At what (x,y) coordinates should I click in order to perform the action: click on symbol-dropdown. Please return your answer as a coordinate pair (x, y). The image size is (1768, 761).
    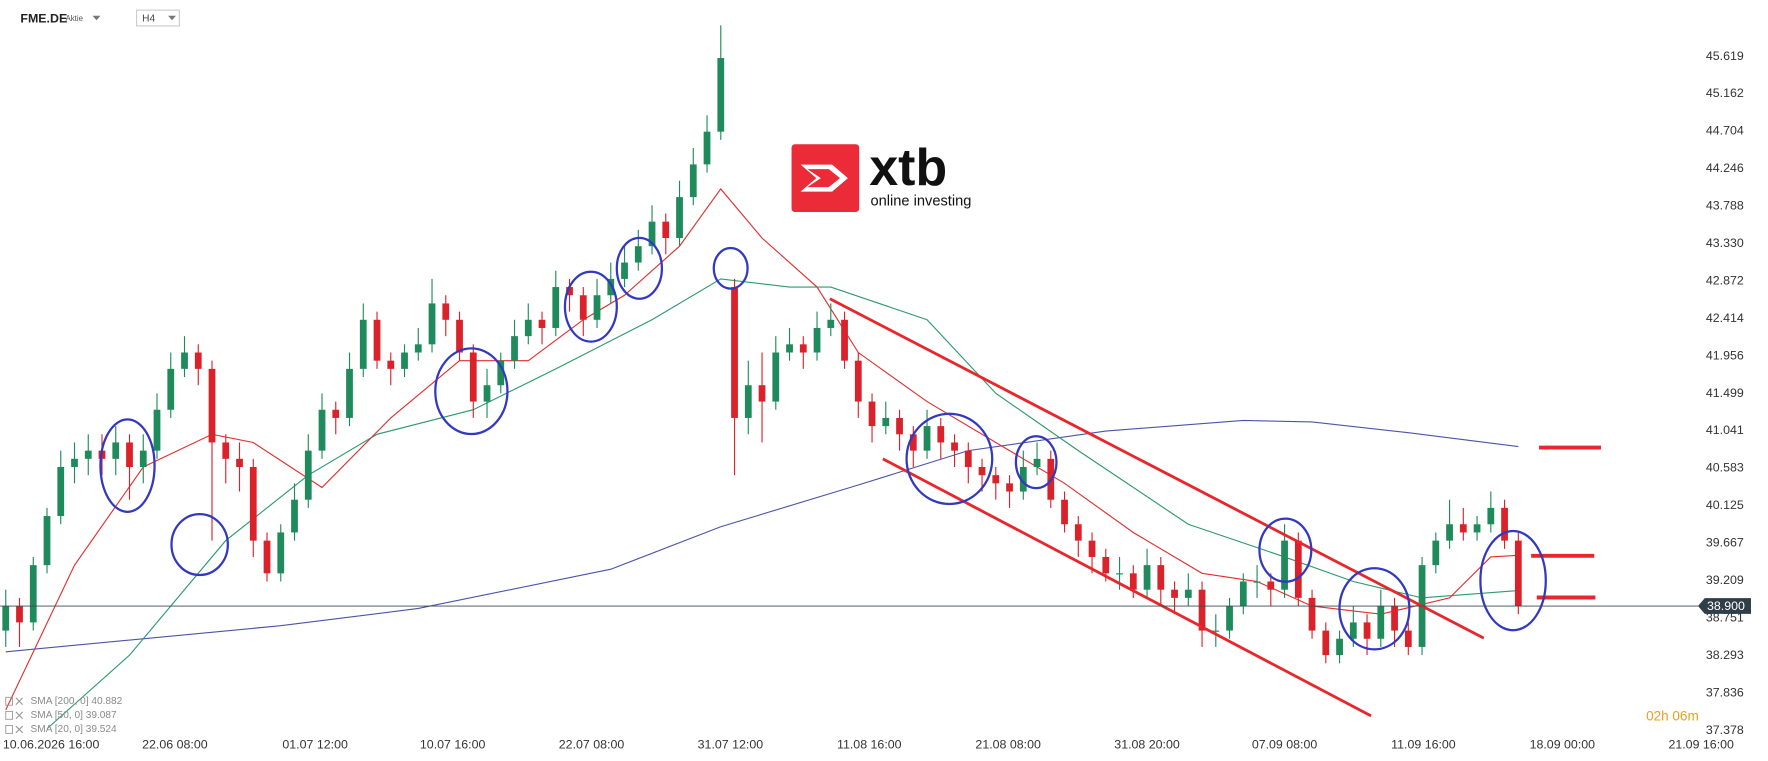
    Looking at the image, I should click on (96, 18).